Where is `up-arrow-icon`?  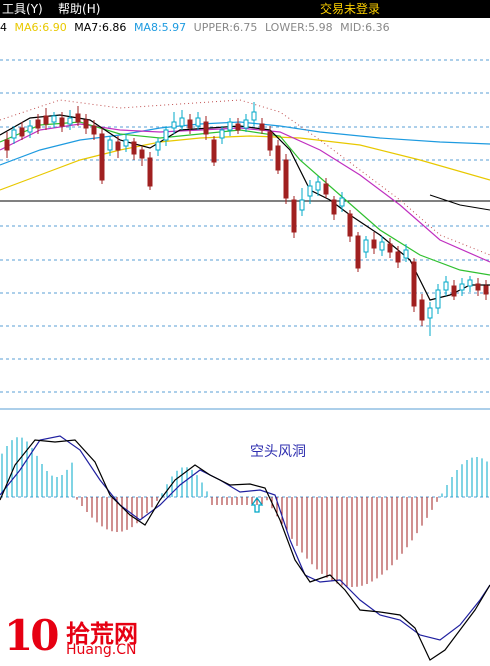
up-arrow-icon is located at coordinates (257, 504).